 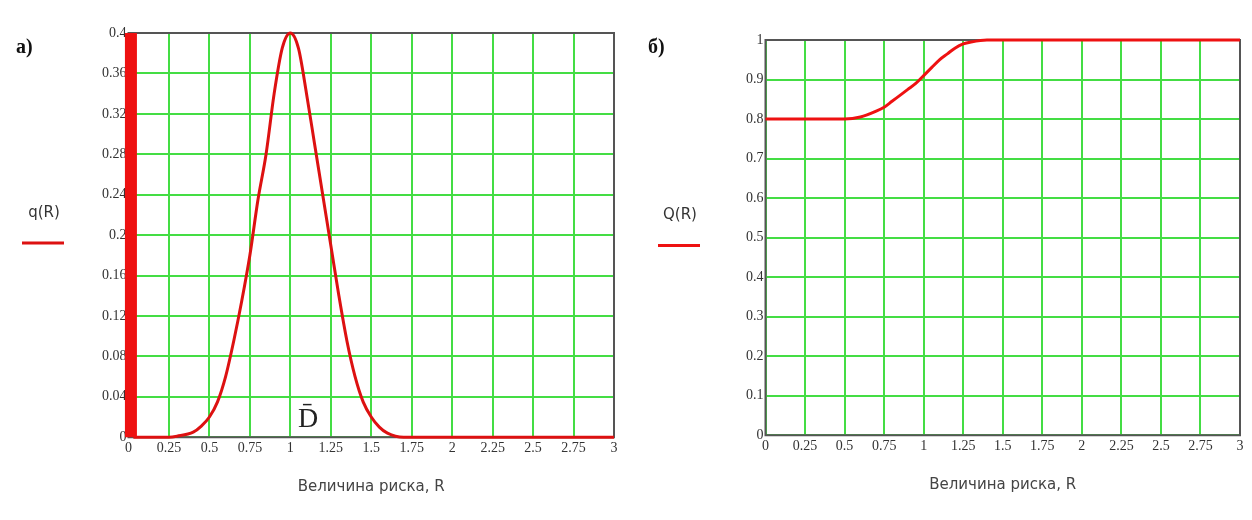 I want to click on y-tick-label: 0.7, so click(x=755, y=158).